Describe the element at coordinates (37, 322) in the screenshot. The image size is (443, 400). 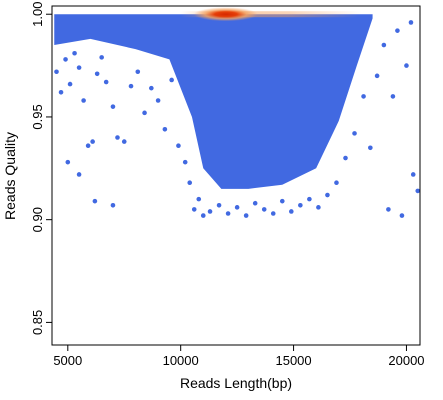
I see `y-tick-label: 0.85` at that location.